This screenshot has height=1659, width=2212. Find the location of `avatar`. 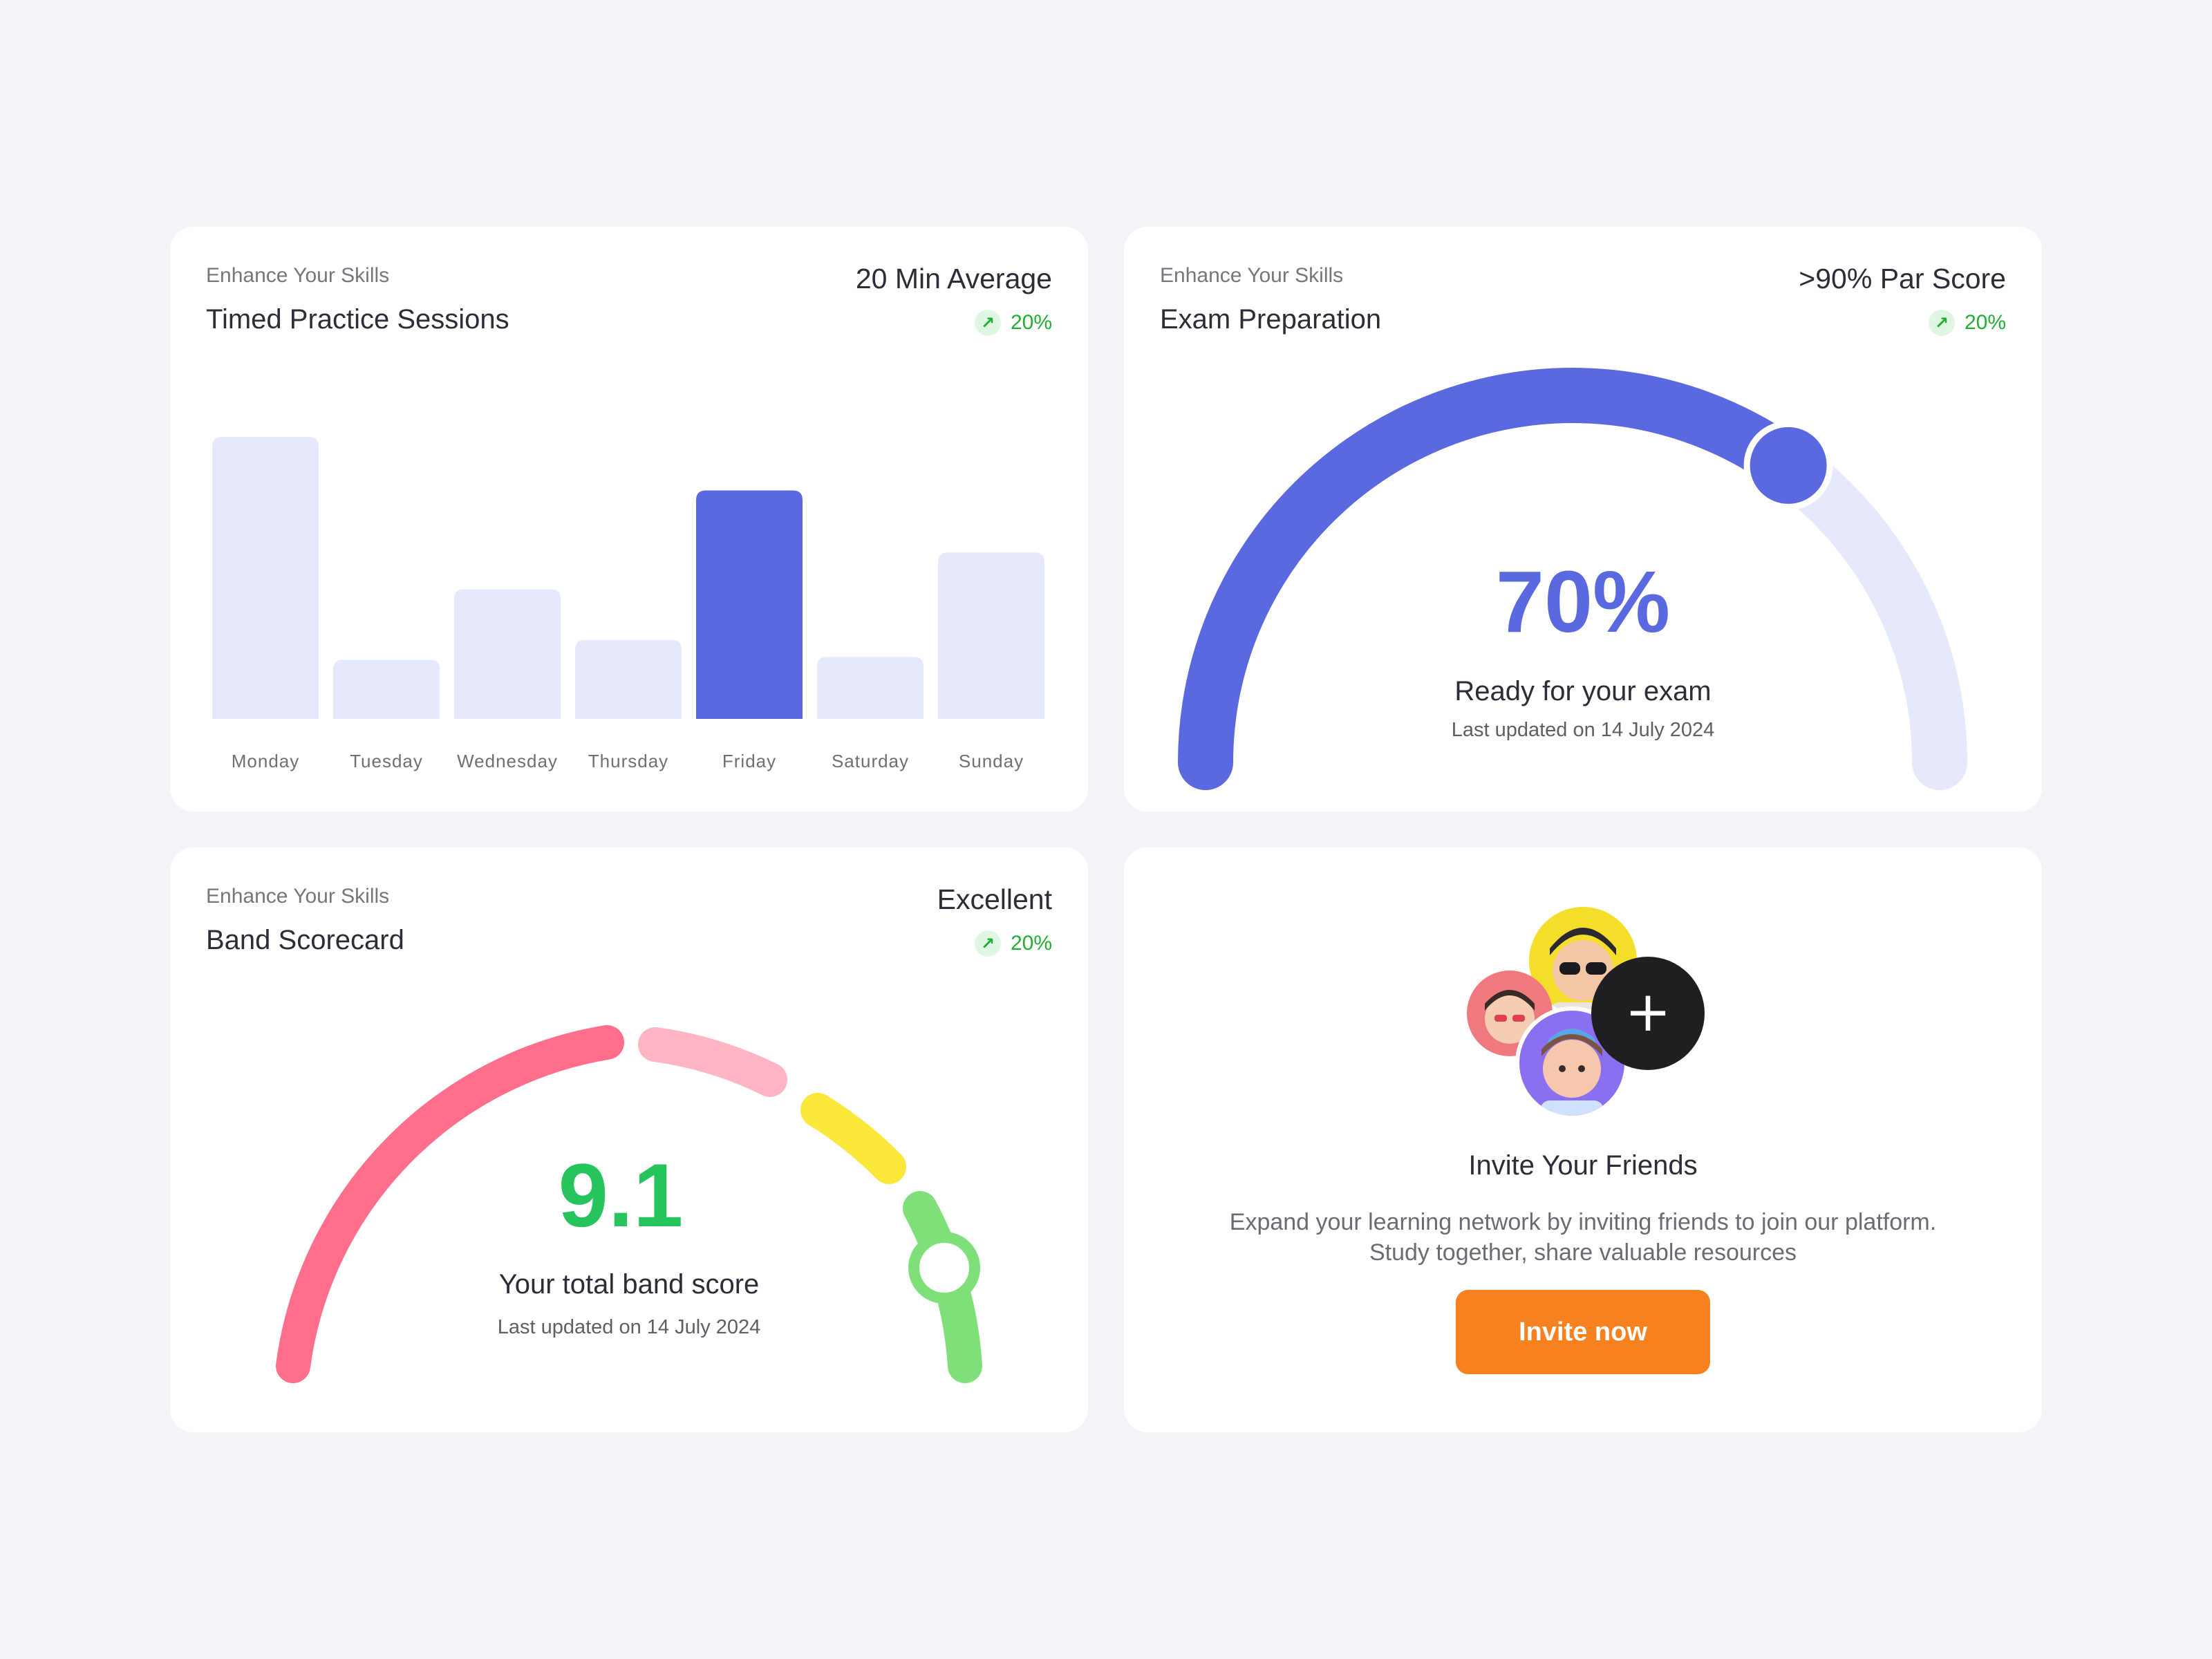

avatar is located at coordinates (1510, 1013).